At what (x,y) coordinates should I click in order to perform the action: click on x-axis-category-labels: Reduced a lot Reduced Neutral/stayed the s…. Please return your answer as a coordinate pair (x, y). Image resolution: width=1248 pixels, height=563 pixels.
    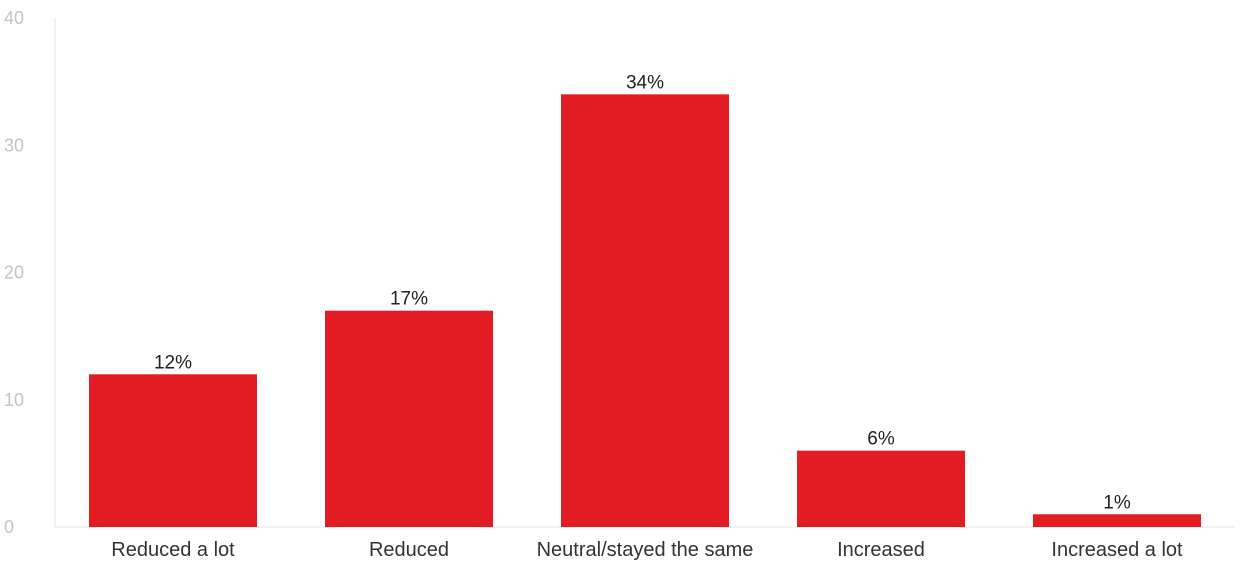
    Looking at the image, I should click on (647, 550).